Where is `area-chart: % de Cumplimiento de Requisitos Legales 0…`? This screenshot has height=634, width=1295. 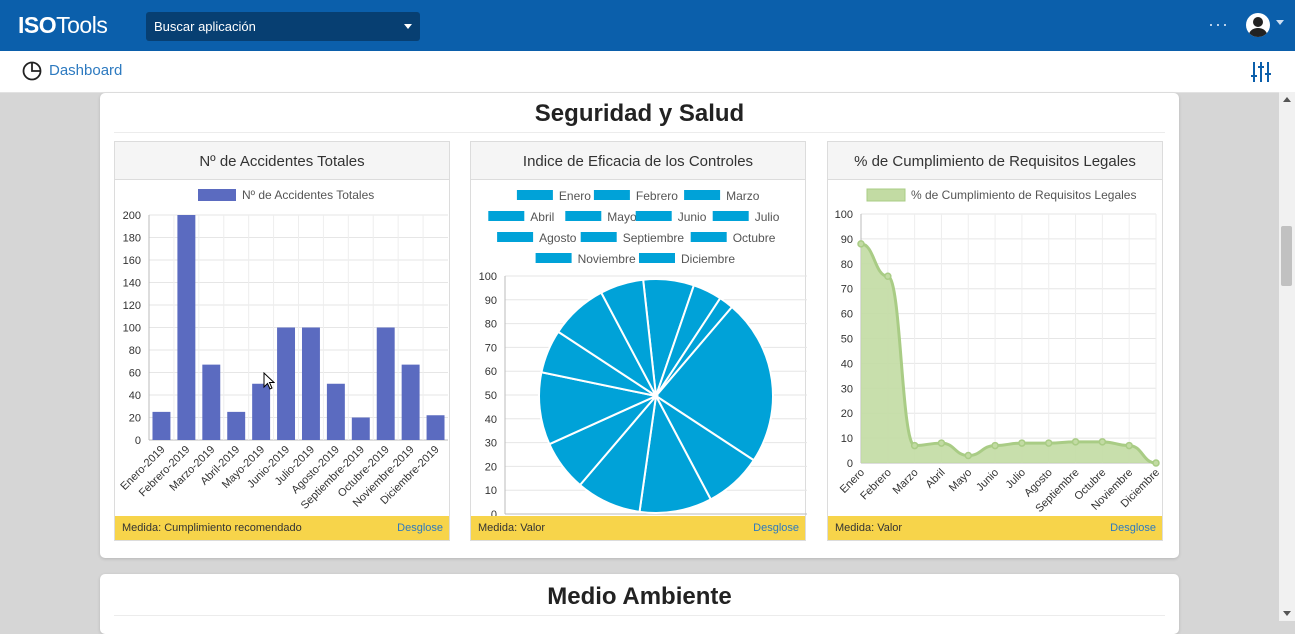 area-chart: % de Cumplimiento de Requisitos Legales 0… is located at coordinates (998, 351).